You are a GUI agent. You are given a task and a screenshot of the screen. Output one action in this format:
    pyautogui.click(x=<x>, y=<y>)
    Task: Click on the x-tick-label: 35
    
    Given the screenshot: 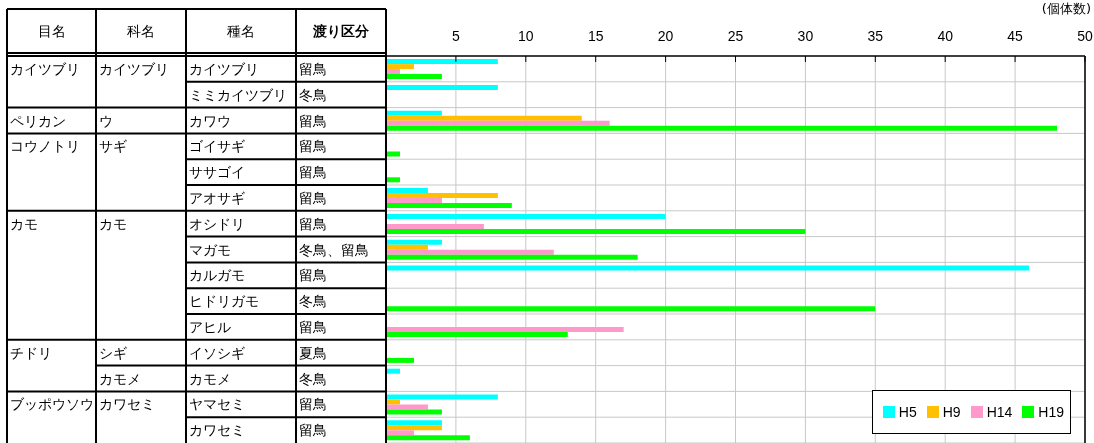 What is the action you would take?
    pyautogui.click(x=875, y=36)
    